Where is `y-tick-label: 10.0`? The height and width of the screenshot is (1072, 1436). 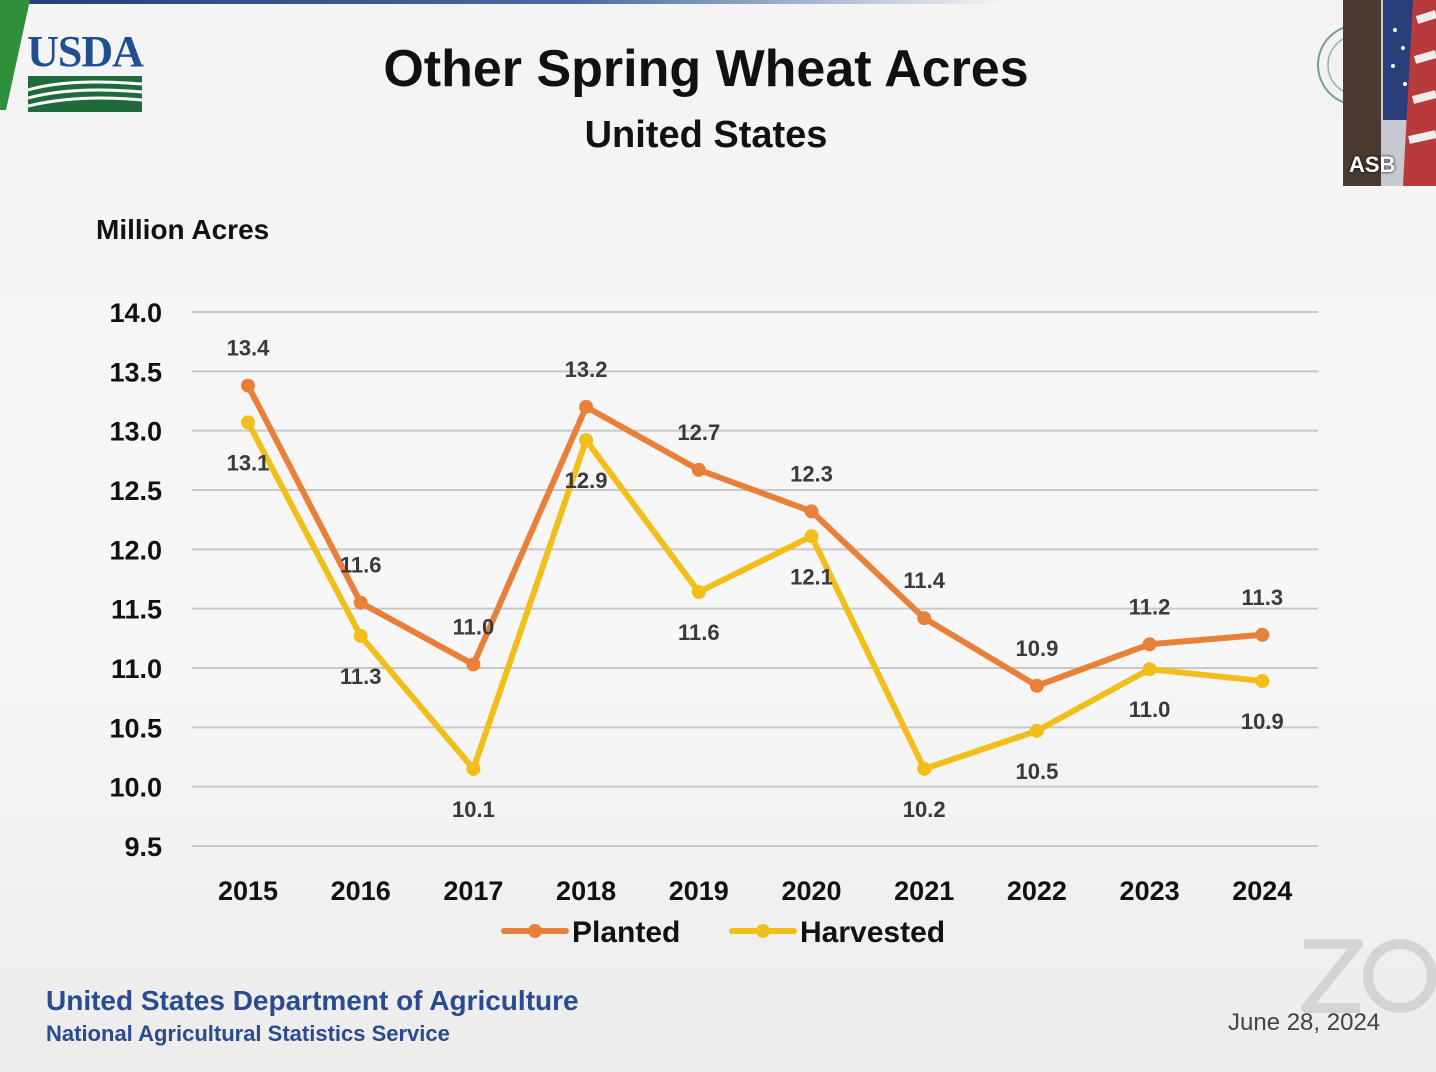 y-tick-label: 10.0 is located at coordinates (135, 788).